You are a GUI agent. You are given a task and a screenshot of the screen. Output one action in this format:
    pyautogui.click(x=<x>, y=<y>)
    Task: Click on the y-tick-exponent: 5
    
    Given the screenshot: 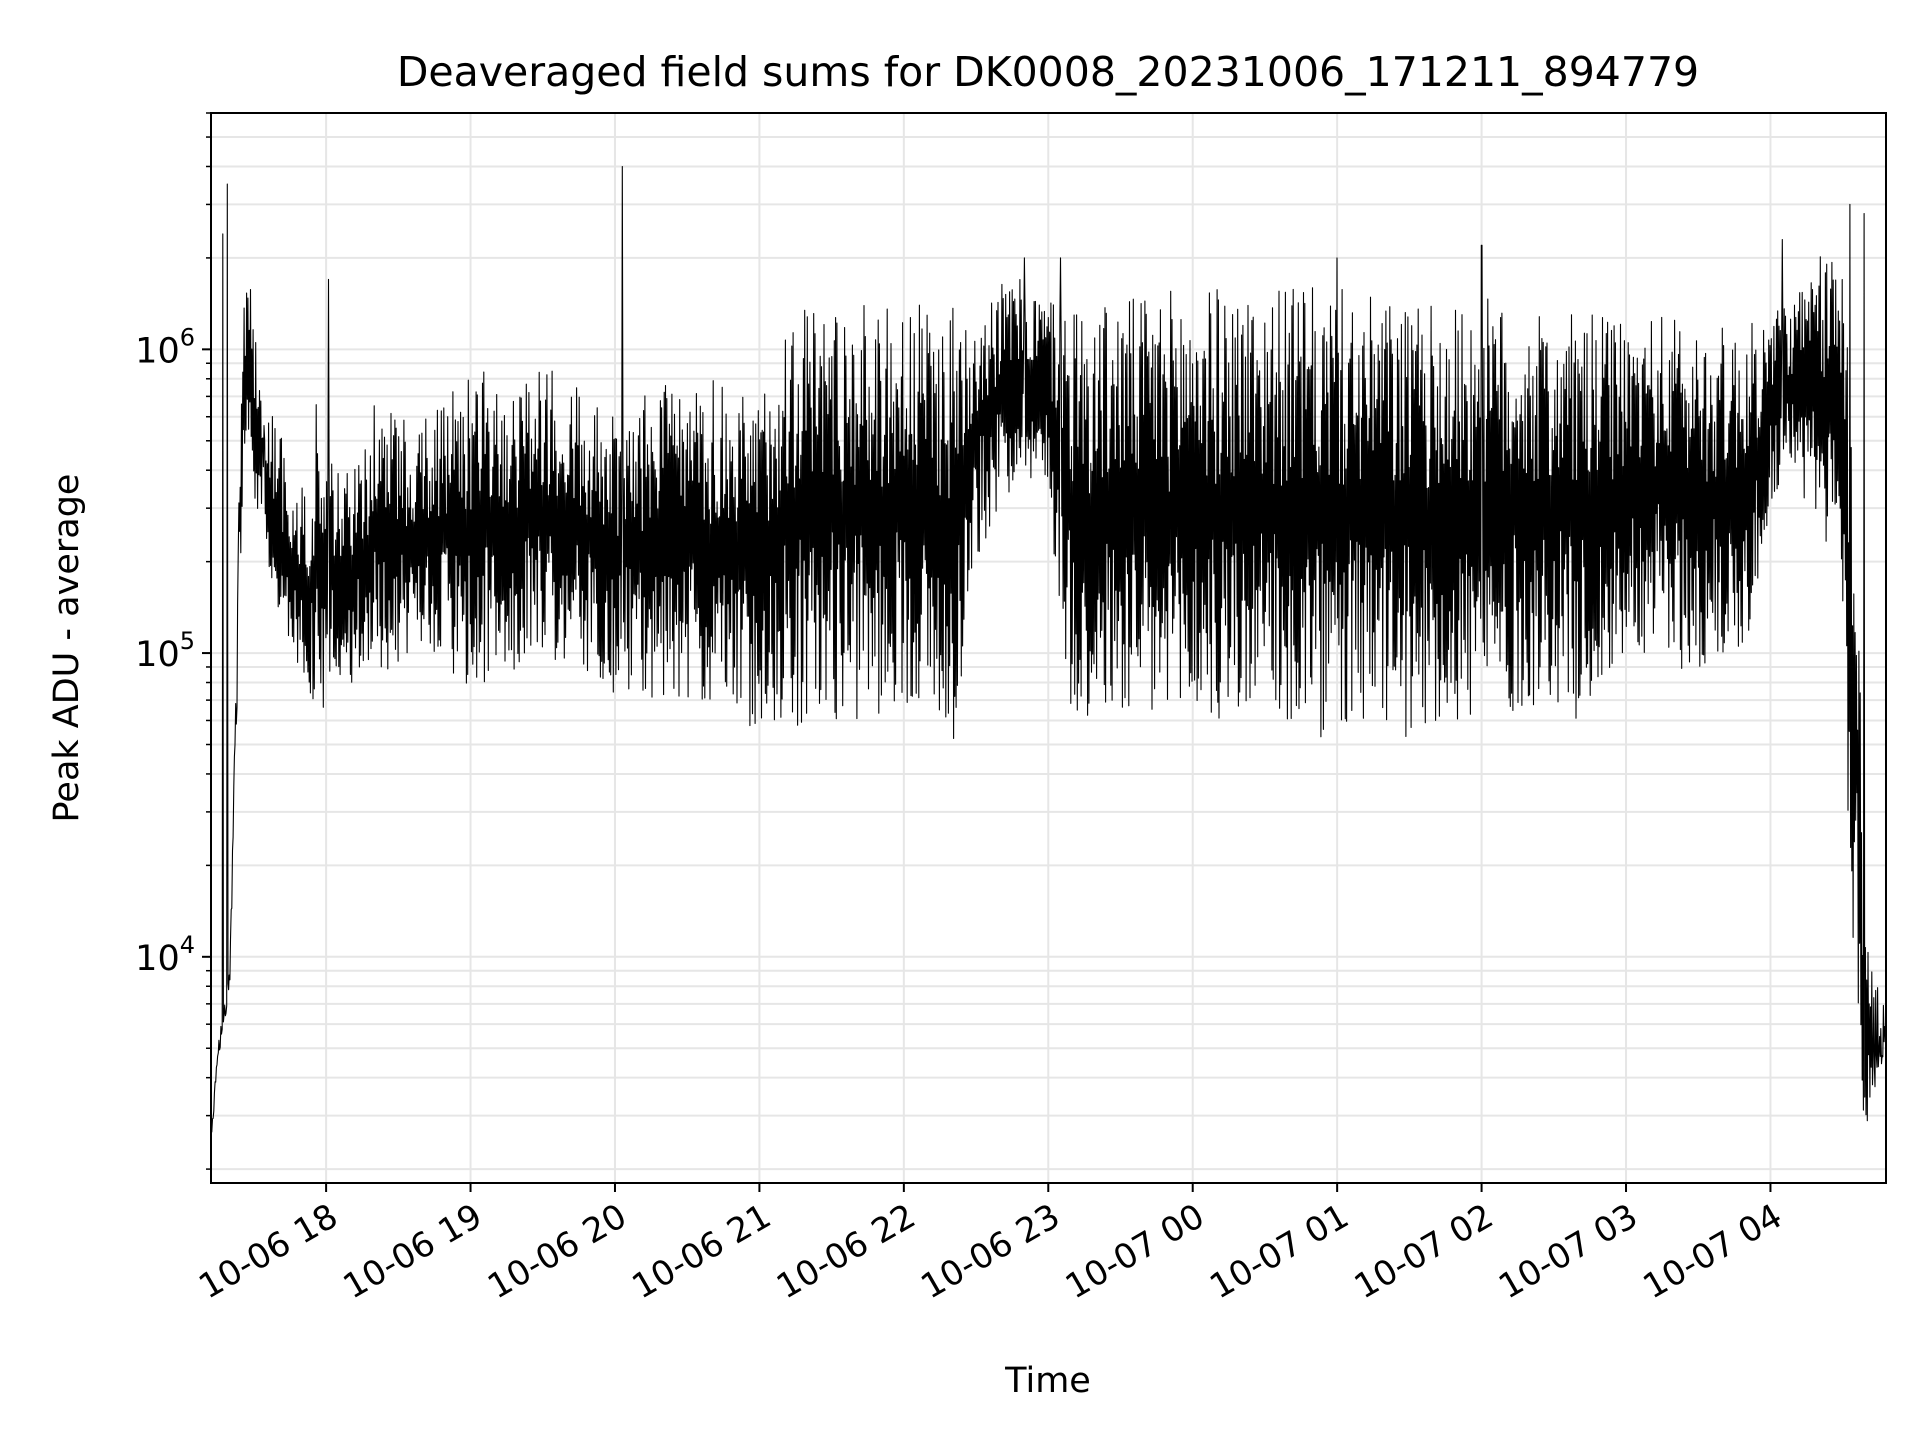 What is the action you would take?
    pyautogui.click(x=187, y=641)
    